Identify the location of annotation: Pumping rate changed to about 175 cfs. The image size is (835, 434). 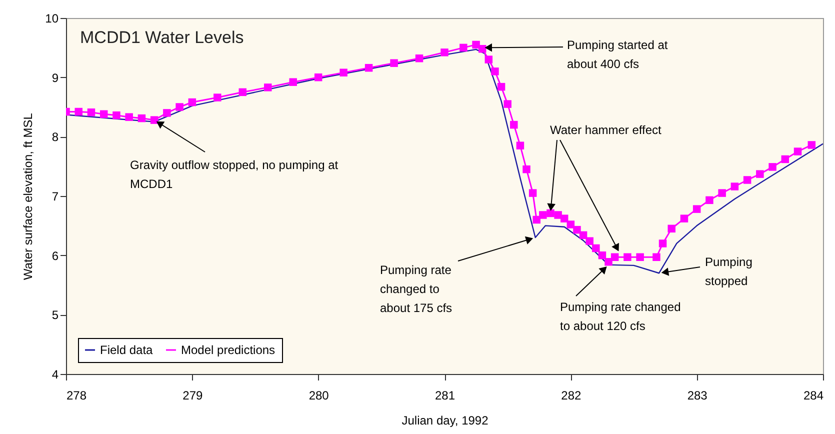
(416, 289).